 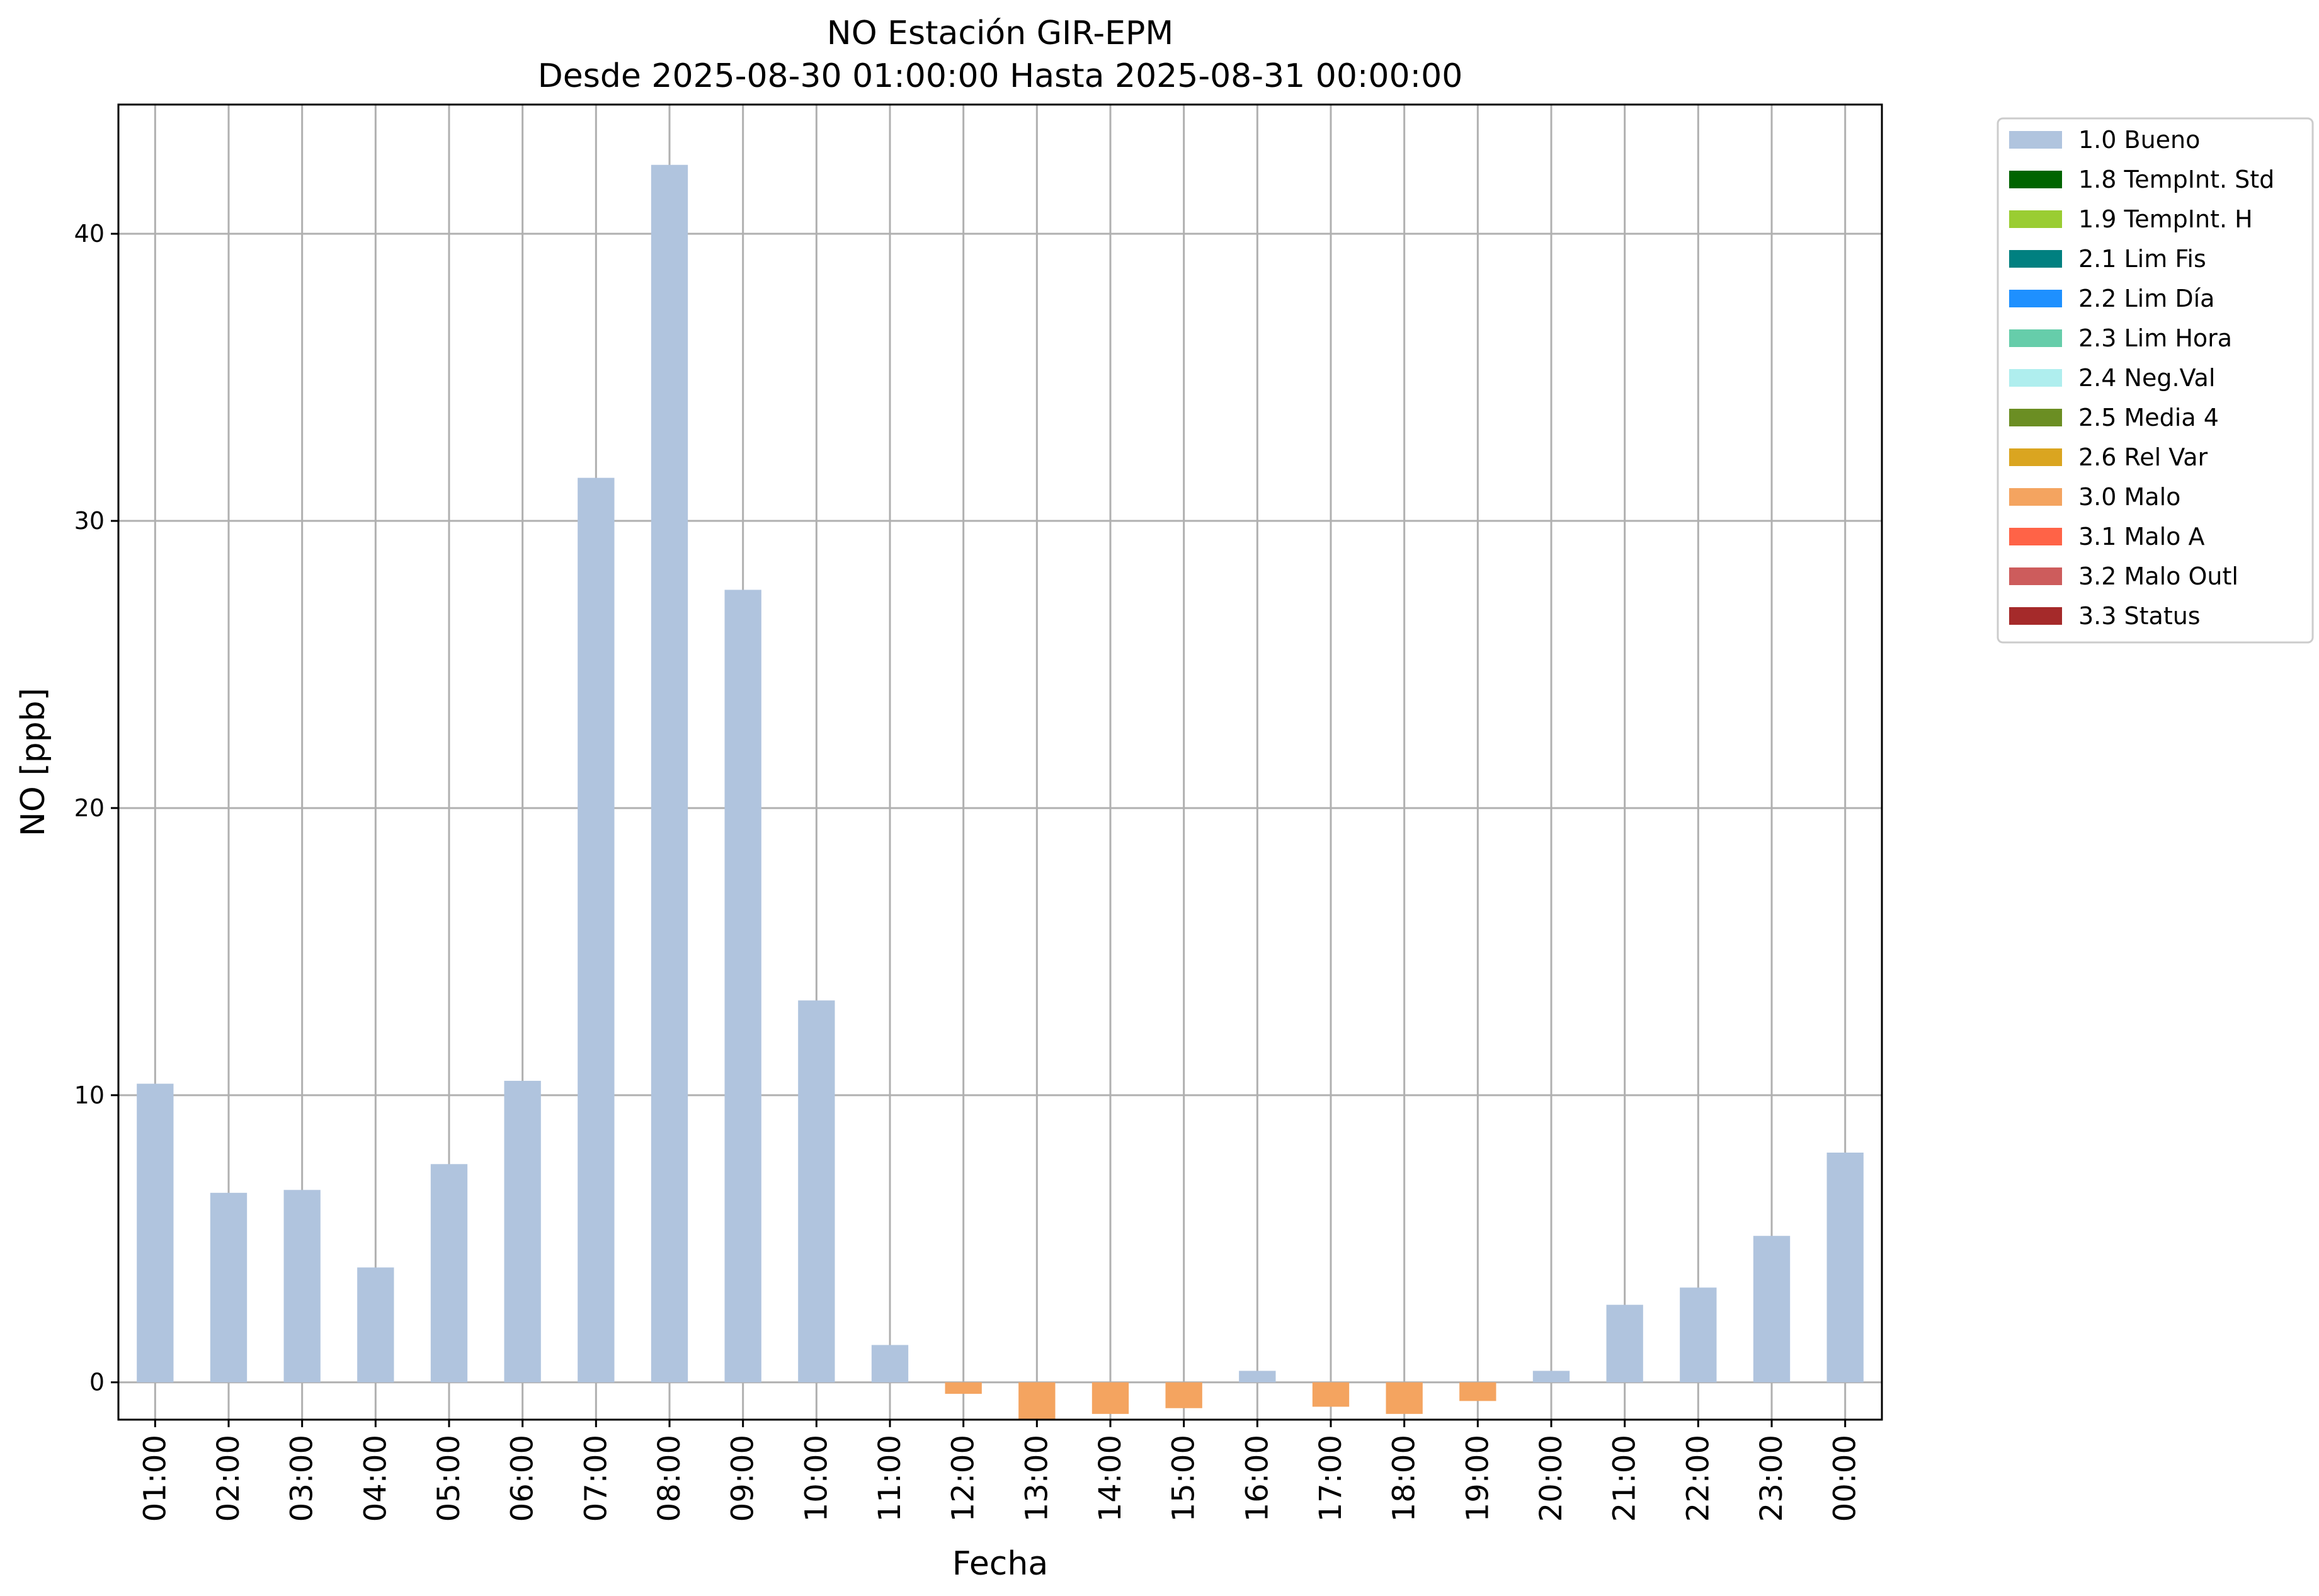 I want to click on legend-label: 3.2 Malo Outl, so click(x=2158, y=576).